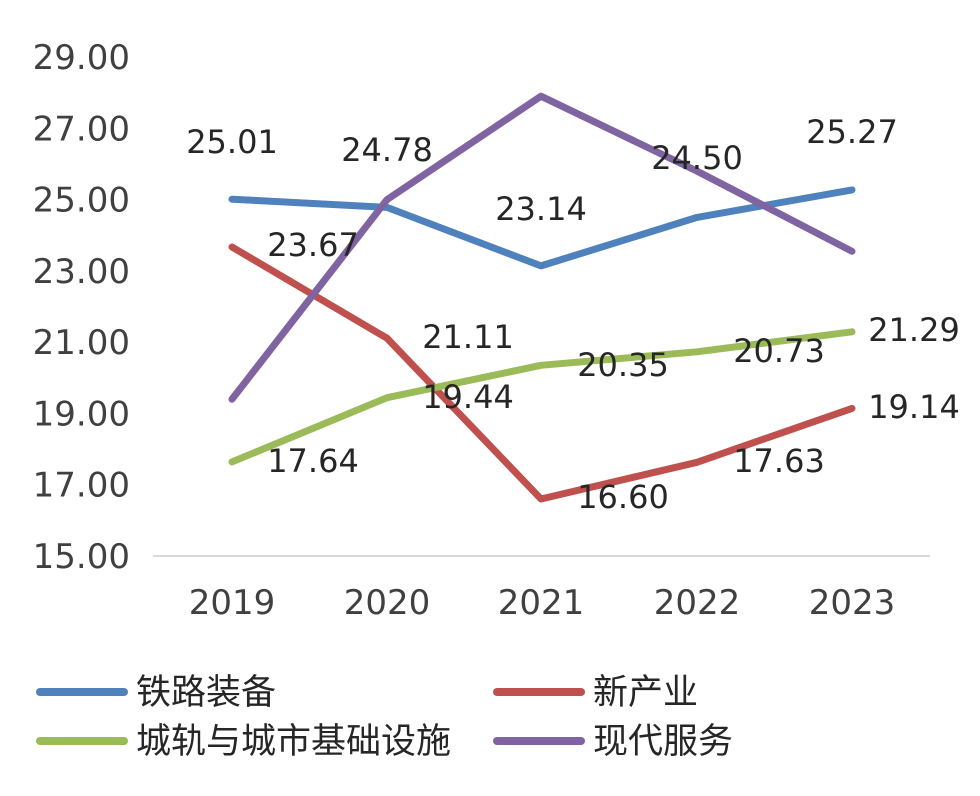 The height and width of the screenshot is (796, 980). What do you see at coordinates (623, 497) in the screenshot?
I see `data-label: 16.60` at bounding box center [623, 497].